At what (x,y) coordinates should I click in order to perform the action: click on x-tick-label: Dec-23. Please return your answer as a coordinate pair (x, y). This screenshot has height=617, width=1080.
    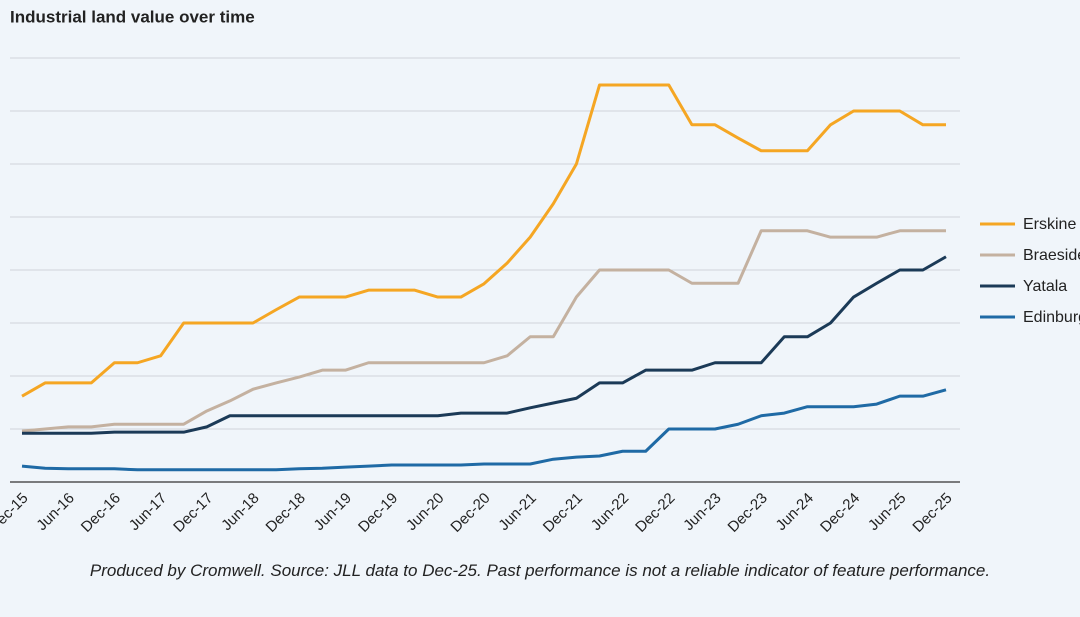
    Looking at the image, I should click on (748, 513).